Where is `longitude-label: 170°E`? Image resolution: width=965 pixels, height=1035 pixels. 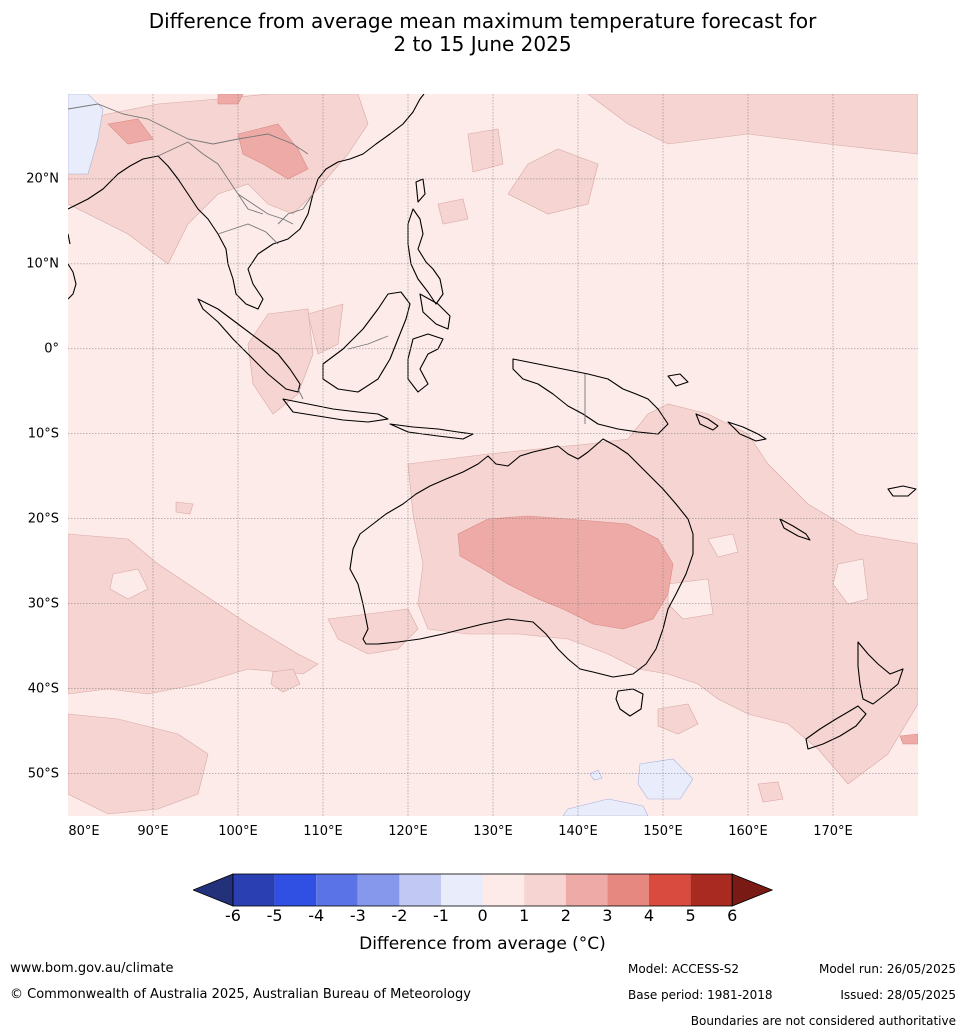 longitude-label: 170°E is located at coordinates (833, 831).